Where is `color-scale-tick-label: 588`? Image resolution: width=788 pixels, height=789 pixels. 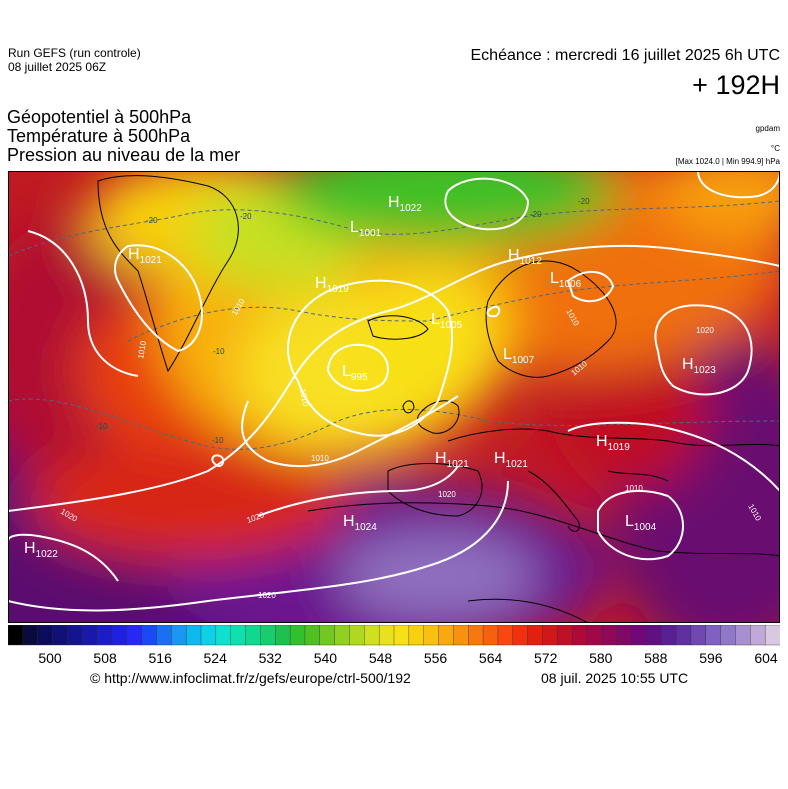 color-scale-tick-label: 588 is located at coordinates (656, 658).